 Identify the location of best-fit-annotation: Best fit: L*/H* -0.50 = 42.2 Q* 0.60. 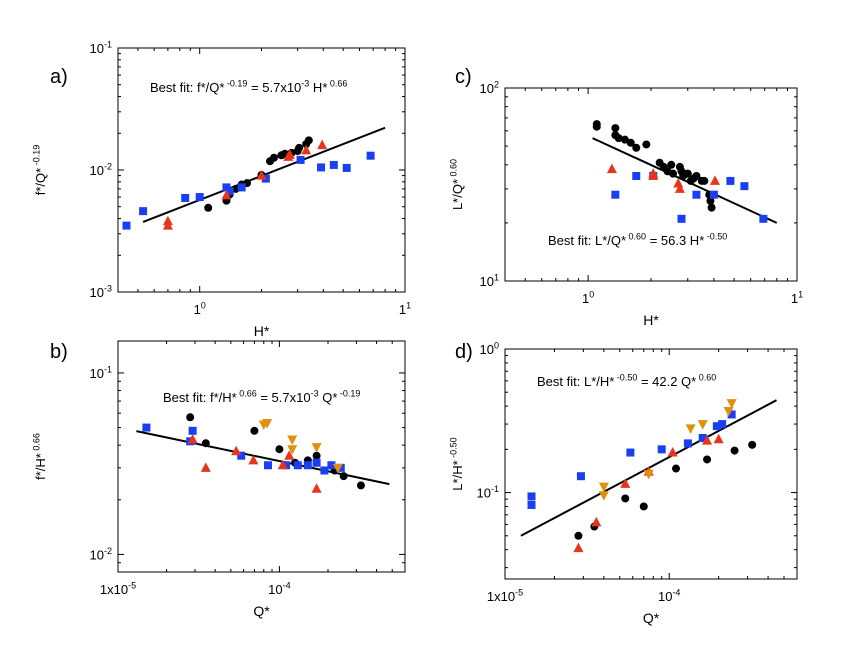
(626, 381).